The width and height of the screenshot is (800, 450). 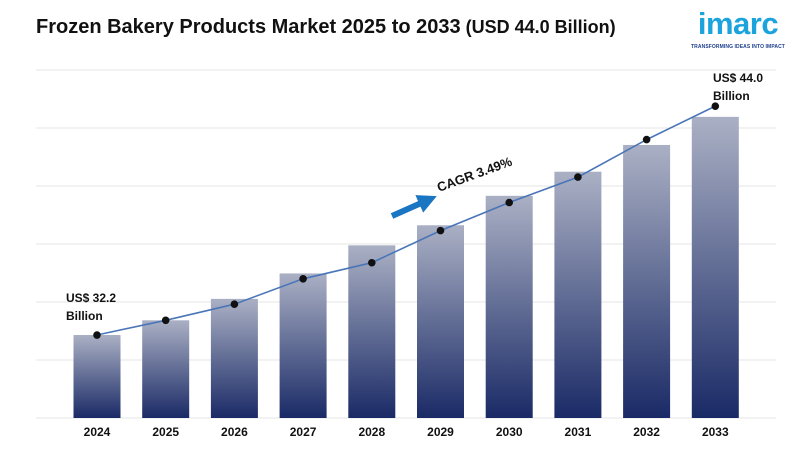 What do you see at coordinates (97, 432) in the screenshot?
I see `x-tick-2024: 2024` at bounding box center [97, 432].